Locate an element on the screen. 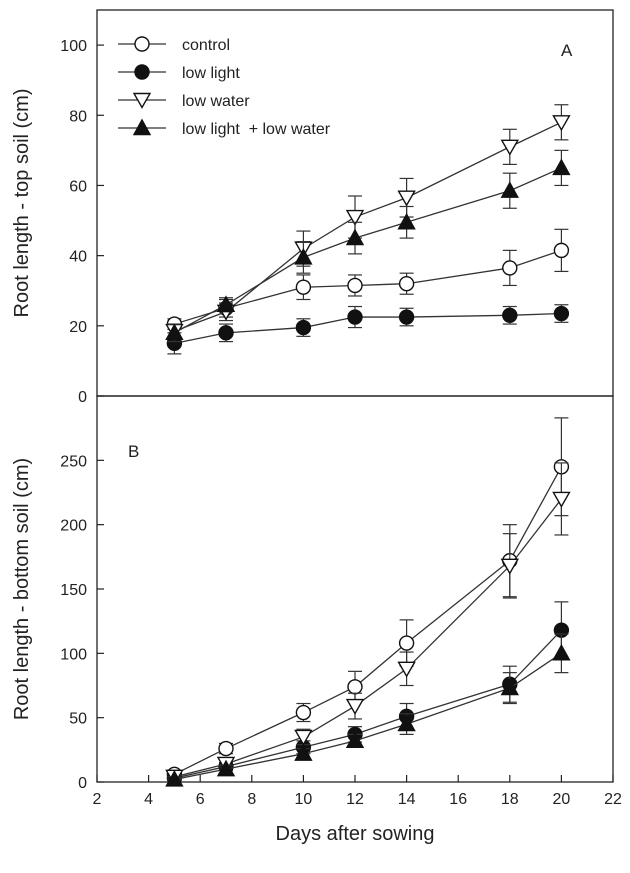 This screenshot has height=873, width=630. x-tick-label: 2 is located at coordinates (97, 799).